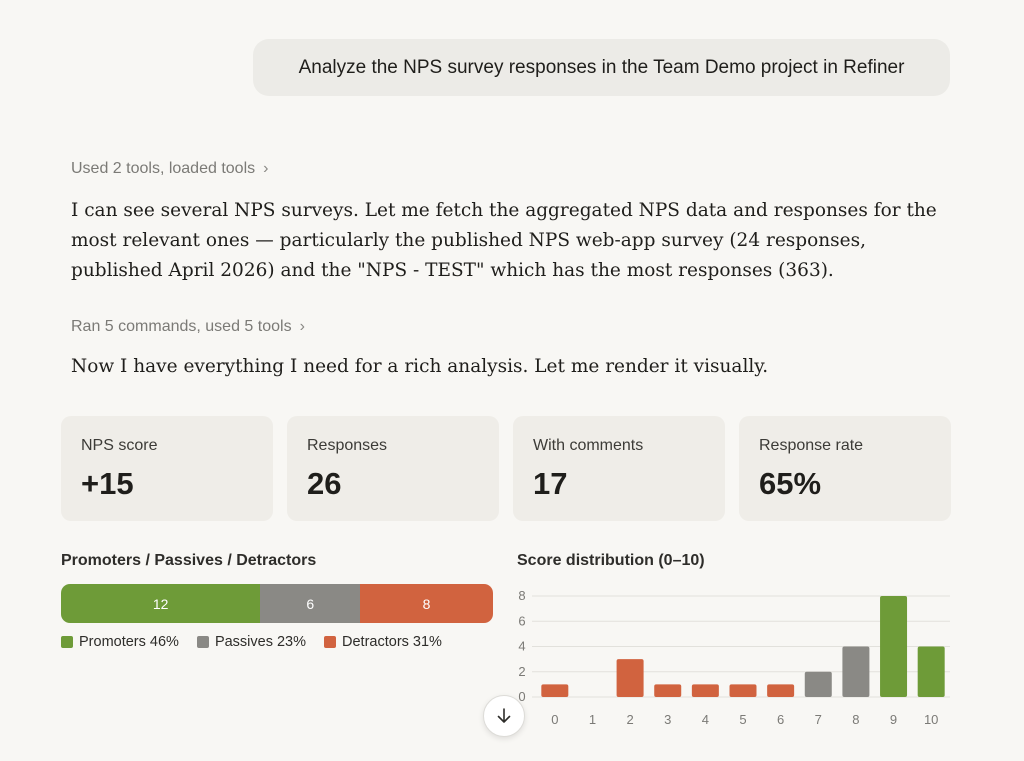 Image resolution: width=1024 pixels, height=761 pixels. I want to click on legend-label: Promoters 46%, so click(129, 642).